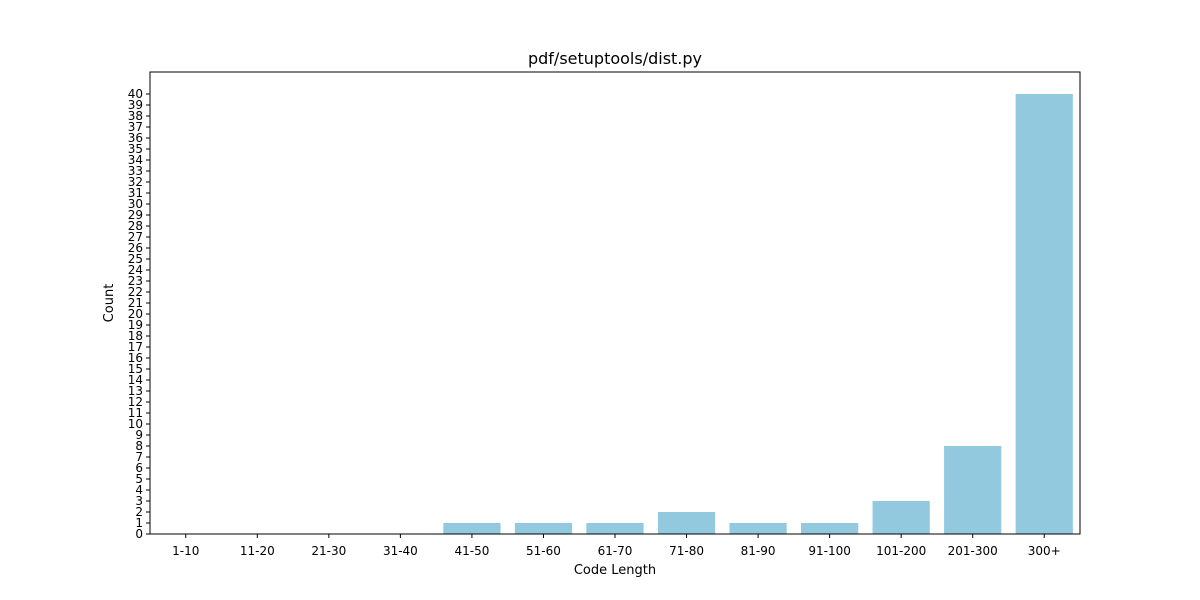 This screenshot has width=1200, height=600. What do you see at coordinates (901, 551) in the screenshot?
I see `x-tick-label: 101-200` at bounding box center [901, 551].